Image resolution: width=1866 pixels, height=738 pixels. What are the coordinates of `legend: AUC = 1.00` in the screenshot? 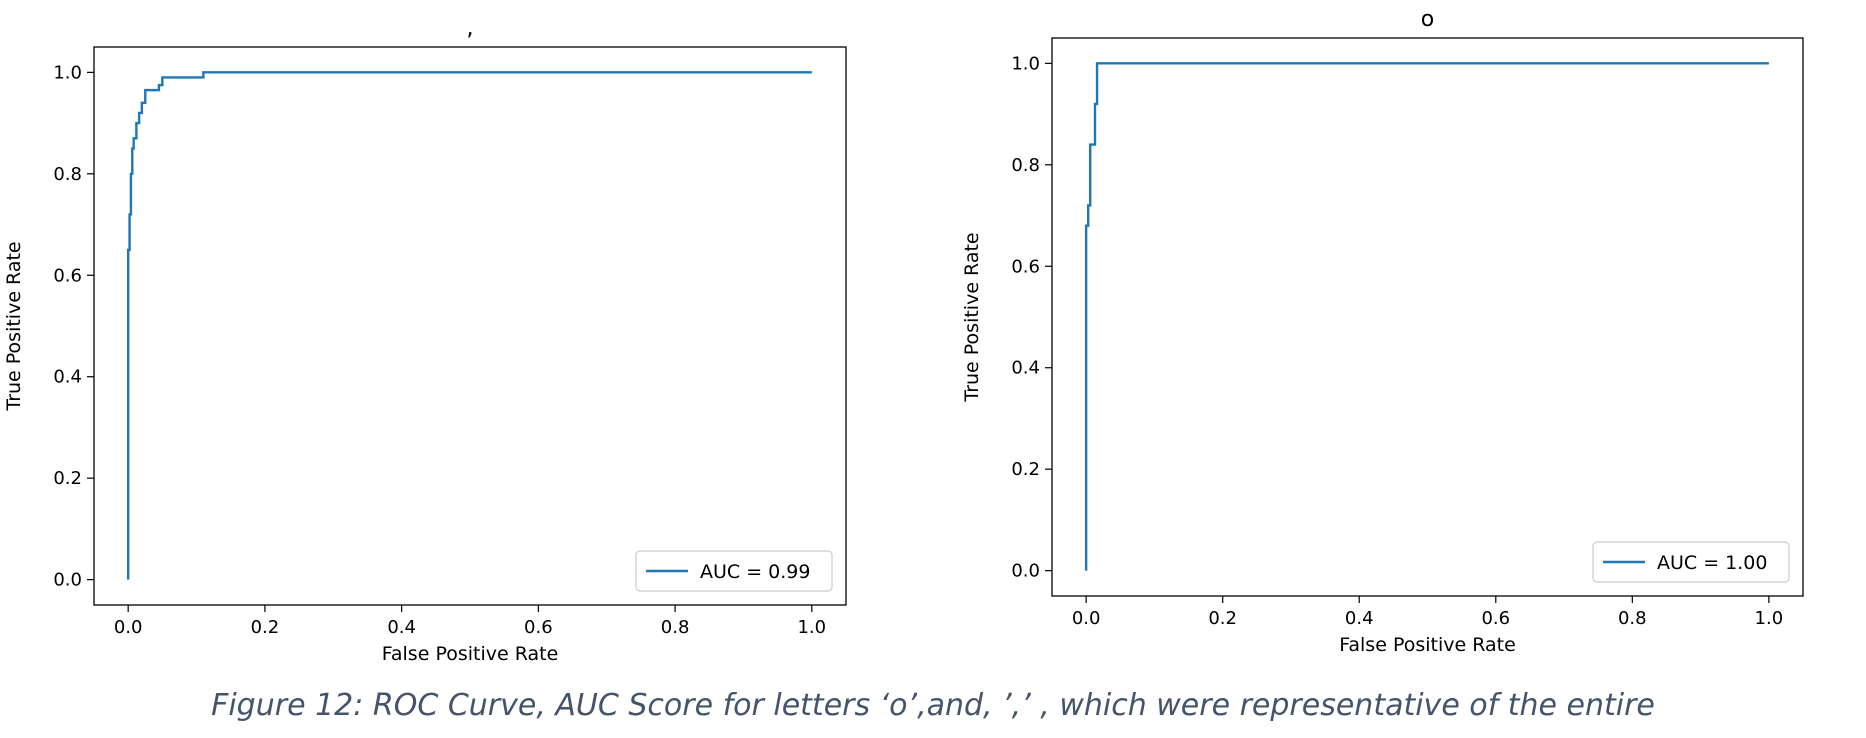 It's located at (1691, 562).